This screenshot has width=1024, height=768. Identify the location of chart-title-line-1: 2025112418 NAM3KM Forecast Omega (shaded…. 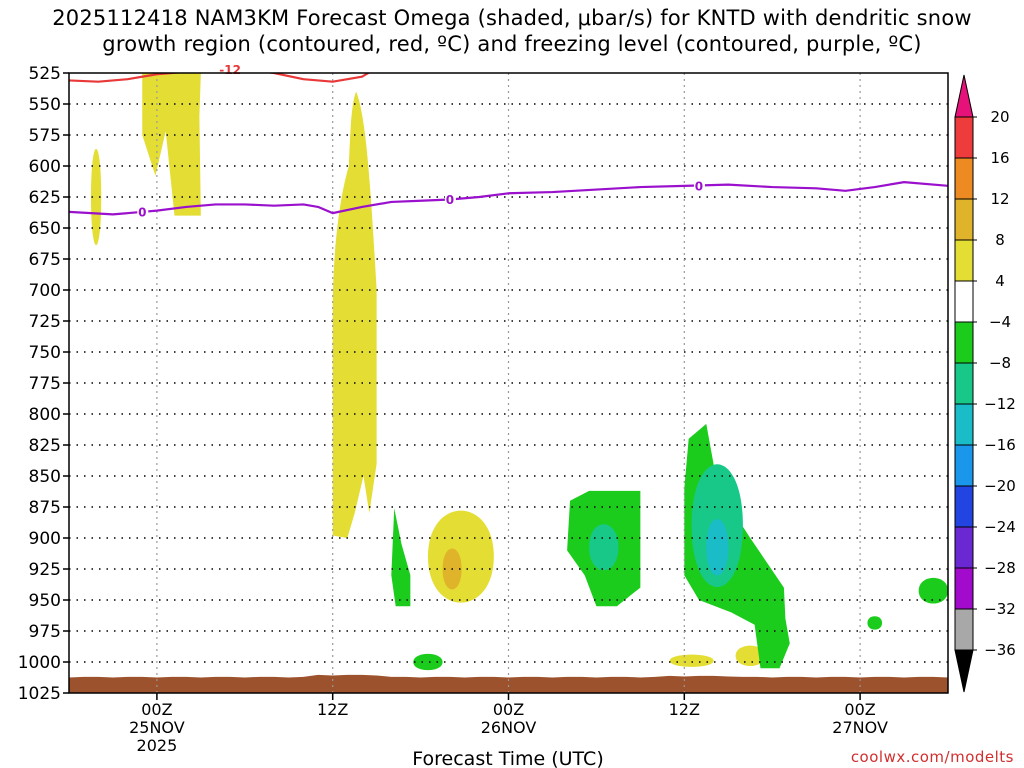
(512, 18).